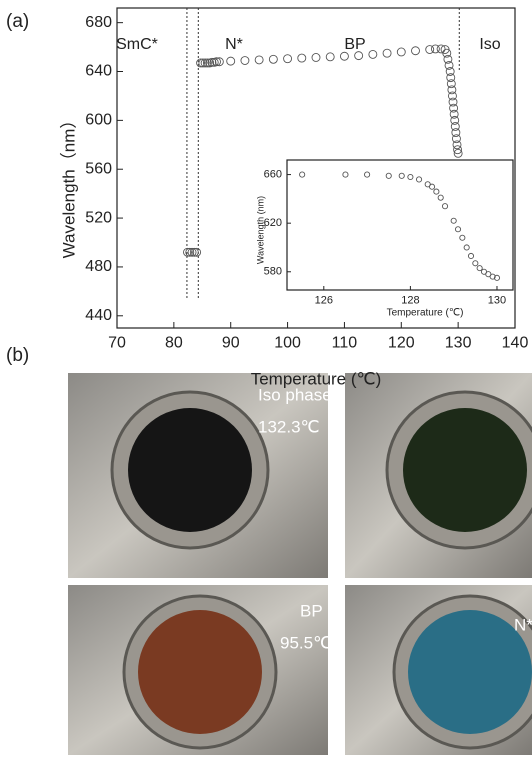 Image resolution: width=532 pixels, height=763 pixels. I want to click on phase-label: N*, so click(234, 44).